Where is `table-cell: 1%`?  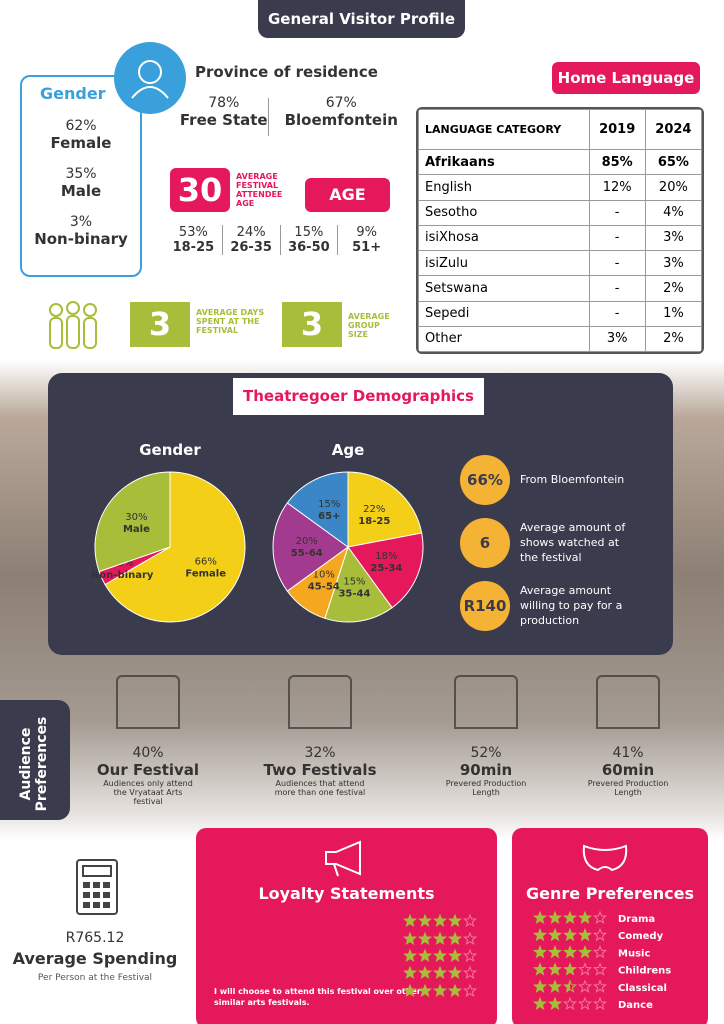 table-cell: 1% is located at coordinates (673, 313).